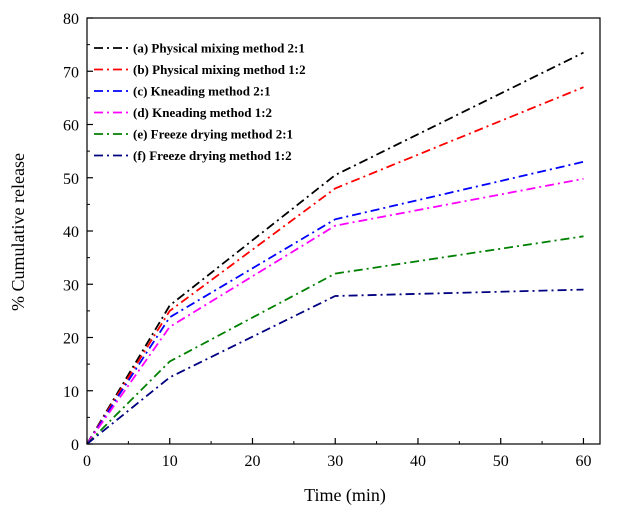  What do you see at coordinates (202, 91) in the screenshot?
I see `legend-label: (c) Kneading method 2:1` at bounding box center [202, 91].